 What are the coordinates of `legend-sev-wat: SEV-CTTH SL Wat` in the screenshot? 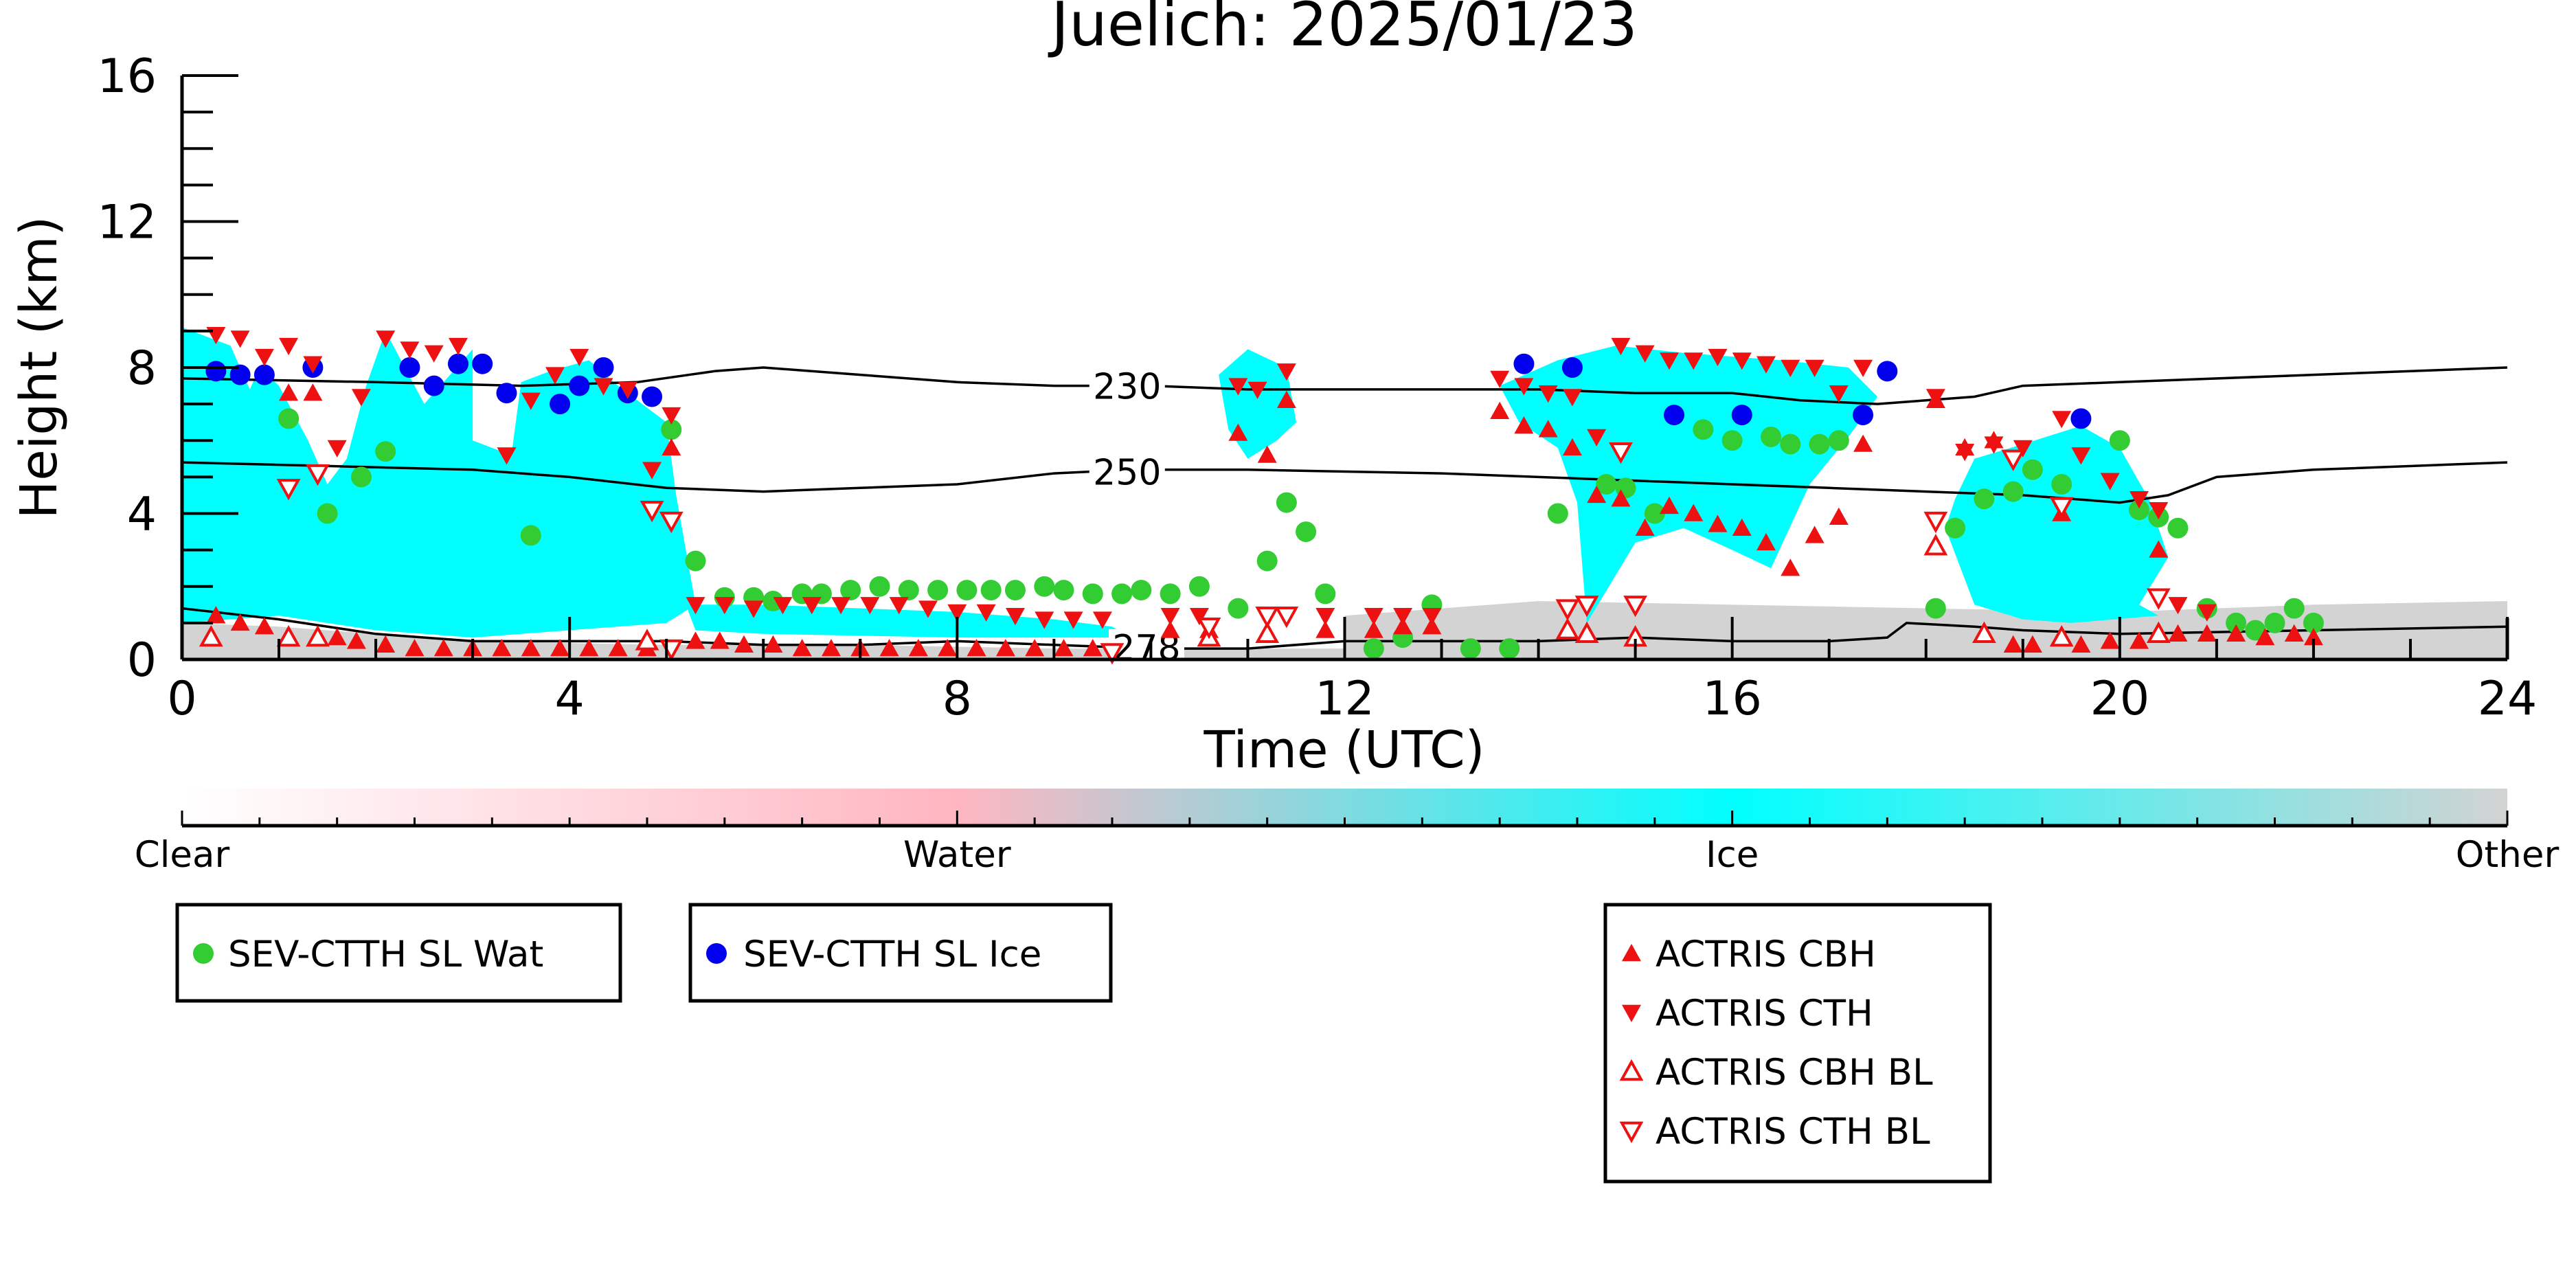 It's located at (398, 953).